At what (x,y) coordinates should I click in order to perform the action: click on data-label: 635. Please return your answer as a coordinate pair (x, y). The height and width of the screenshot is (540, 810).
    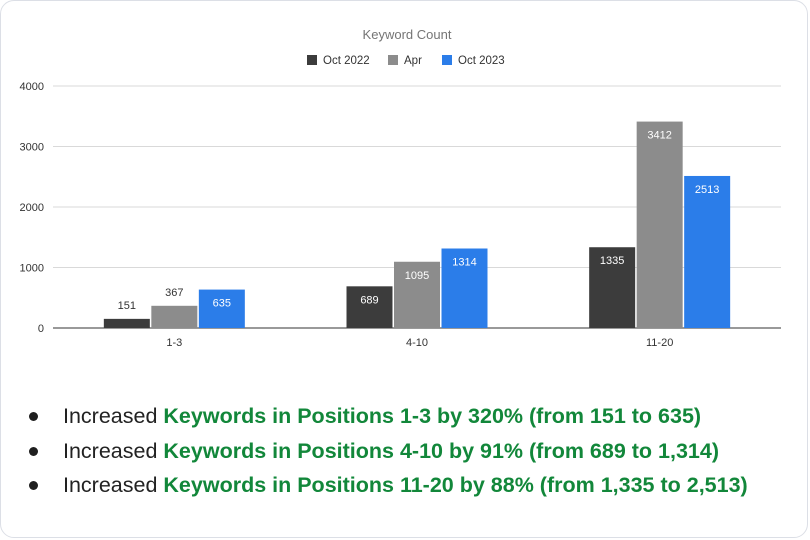
    Looking at the image, I should click on (222, 304).